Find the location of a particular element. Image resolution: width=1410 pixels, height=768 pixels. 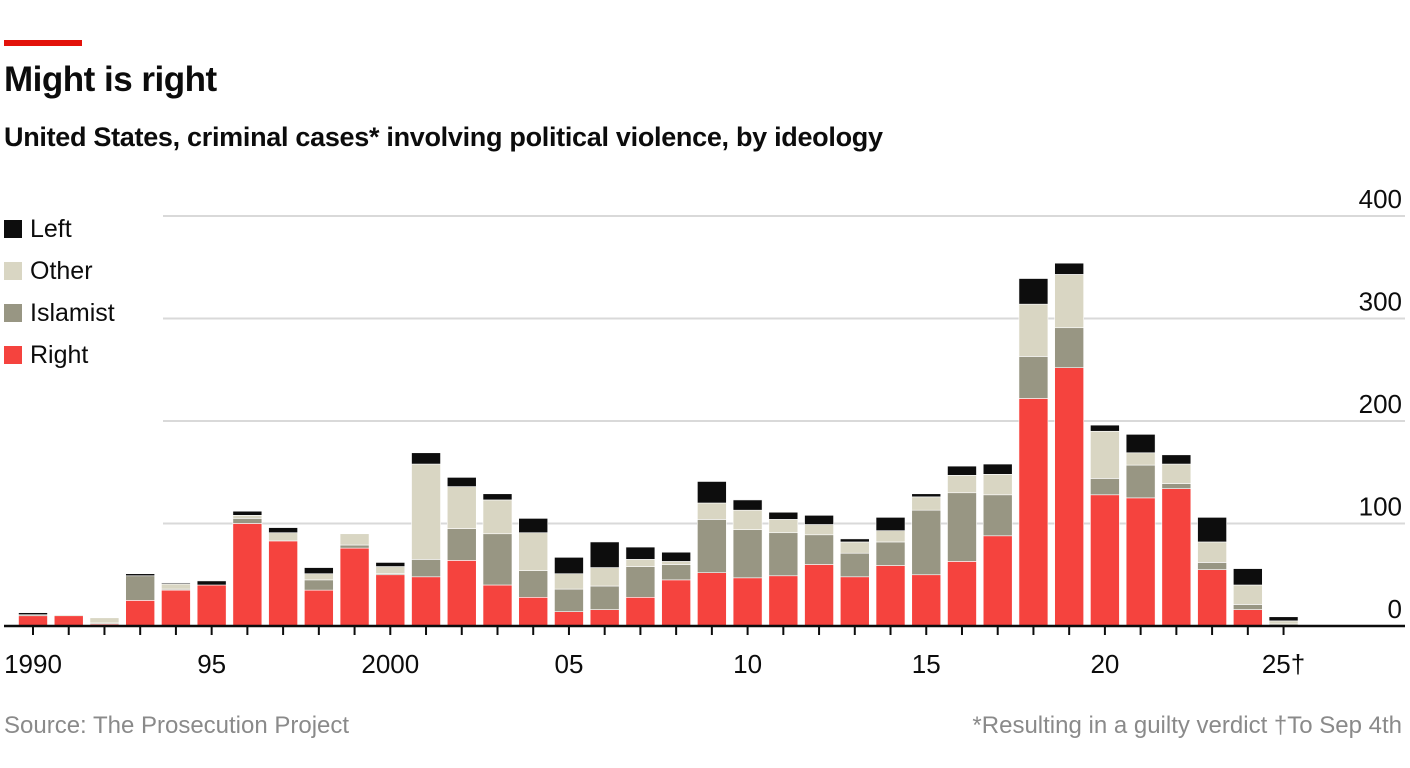

x-tick-label: 2000 is located at coordinates (390, 664).